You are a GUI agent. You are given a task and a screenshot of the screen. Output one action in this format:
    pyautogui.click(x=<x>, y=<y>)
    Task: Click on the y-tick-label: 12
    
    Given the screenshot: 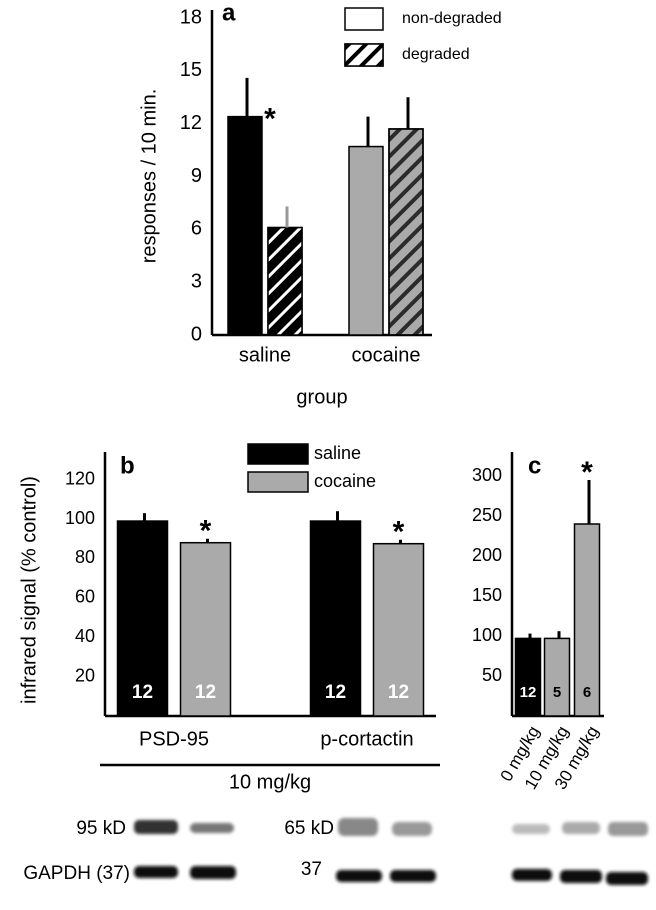 What is the action you would take?
    pyautogui.click(x=191, y=123)
    